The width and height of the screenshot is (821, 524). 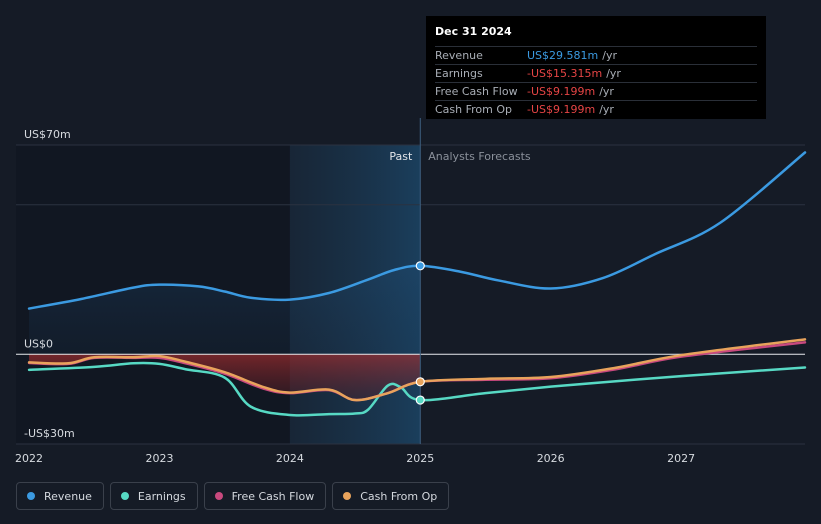 What do you see at coordinates (459, 55) in the screenshot?
I see `tooltip-label: Revenue` at bounding box center [459, 55].